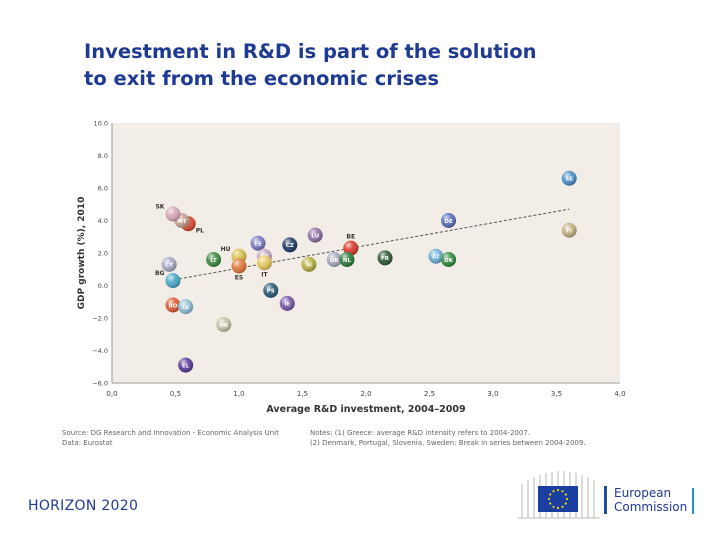 This screenshot has width=720, height=540. I want to click on data-point-si: SI, so click(309, 264).